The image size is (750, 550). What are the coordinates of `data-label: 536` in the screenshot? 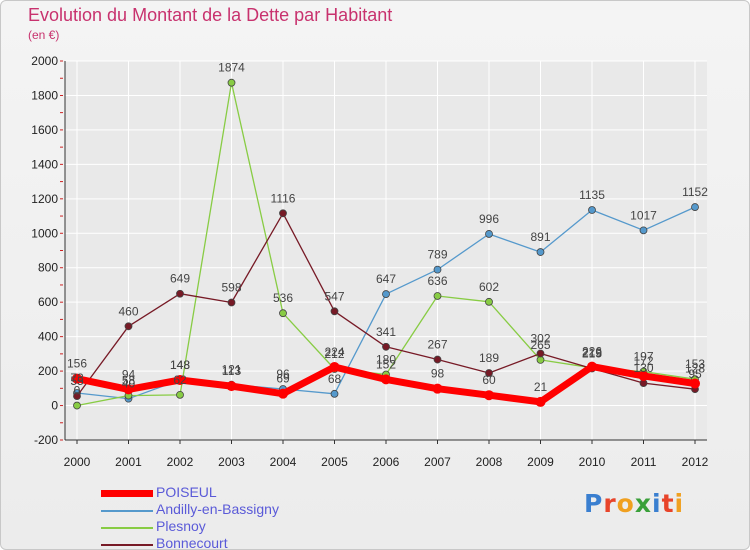 It's located at (283, 298).